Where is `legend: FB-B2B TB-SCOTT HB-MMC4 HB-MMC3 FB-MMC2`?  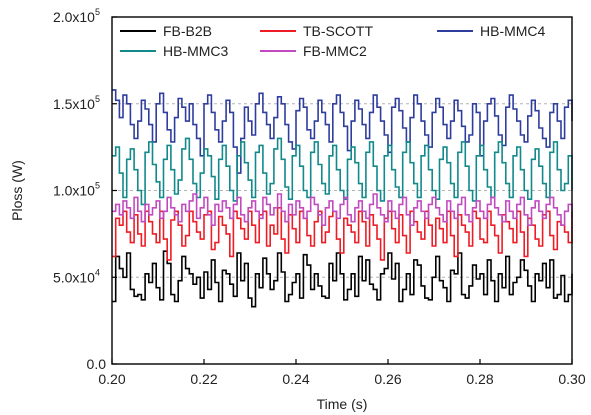
legend: FB-B2B TB-SCOTT HB-MMC4 HB-MMC3 FB-MMC2 is located at coordinates (333, 41).